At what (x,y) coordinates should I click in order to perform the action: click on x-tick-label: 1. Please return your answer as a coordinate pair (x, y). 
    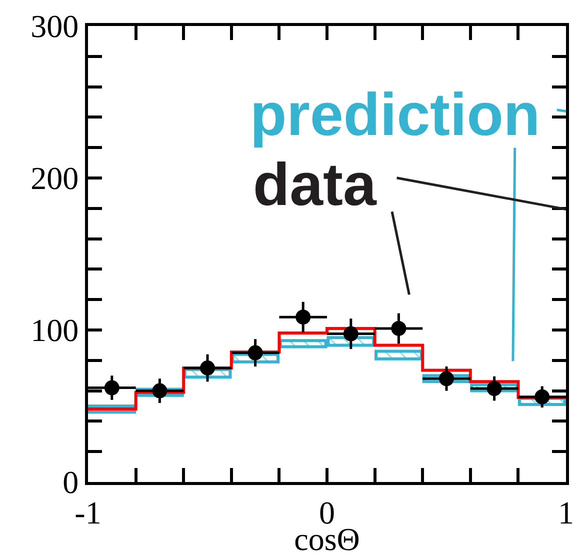
    Looking at the image, I should click on (566, 512).